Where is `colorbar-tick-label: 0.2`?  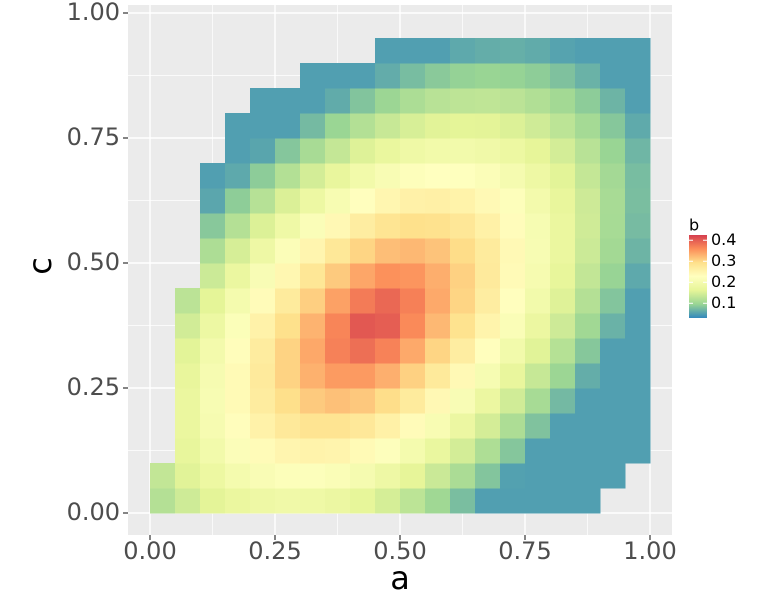
colorbar-tick-label: 0.2 is located at coordinates (723, 281).